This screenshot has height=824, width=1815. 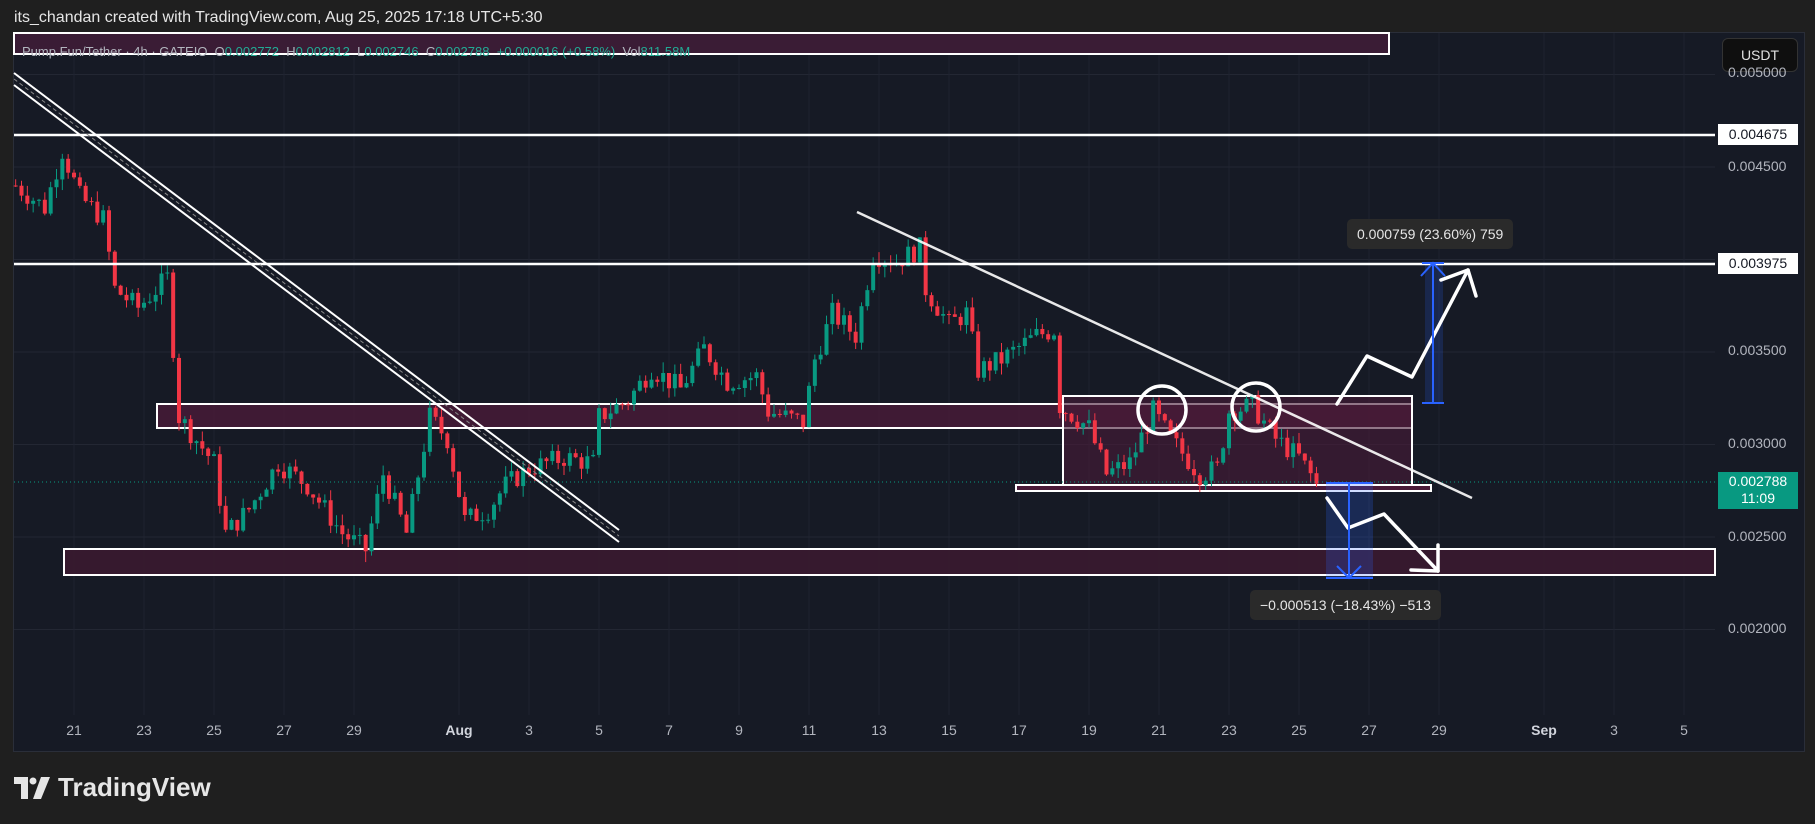 I want to click on date-tick: 19, so click(x=1089, y=730).